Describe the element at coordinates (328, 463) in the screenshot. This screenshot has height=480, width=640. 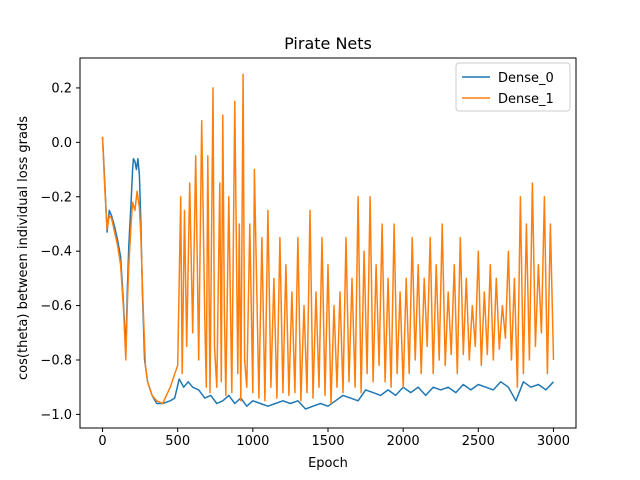
I see `x-axis-label: Epoch` at that location.